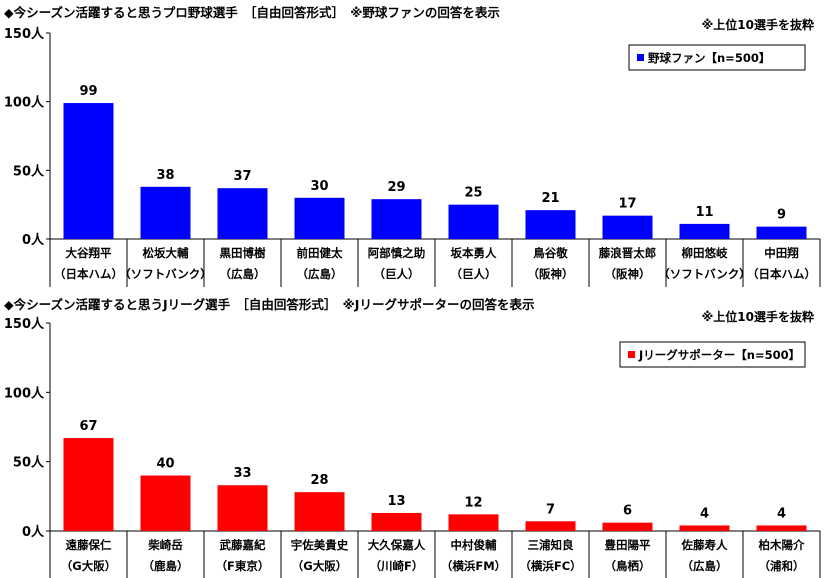 Image resolution: width=826 pixels, height=578 pixels. What do you see at coordinates (473, 193) in the screenshot?
I see `baseball-data-label: 25` at bounding box center [473, 193].